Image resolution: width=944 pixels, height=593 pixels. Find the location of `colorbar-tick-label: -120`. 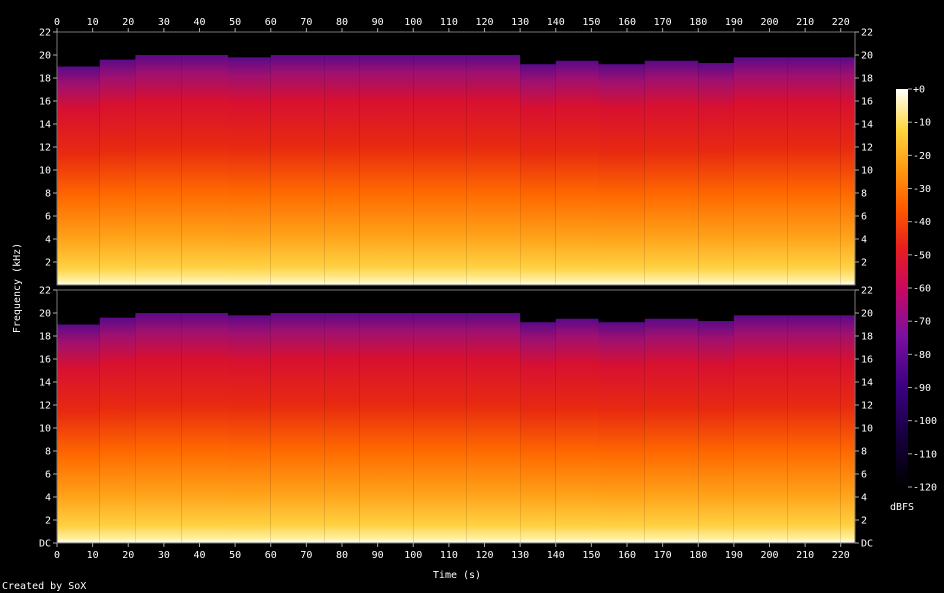

colorbar-tick-label: -120 is located at coordinates (925, 488).